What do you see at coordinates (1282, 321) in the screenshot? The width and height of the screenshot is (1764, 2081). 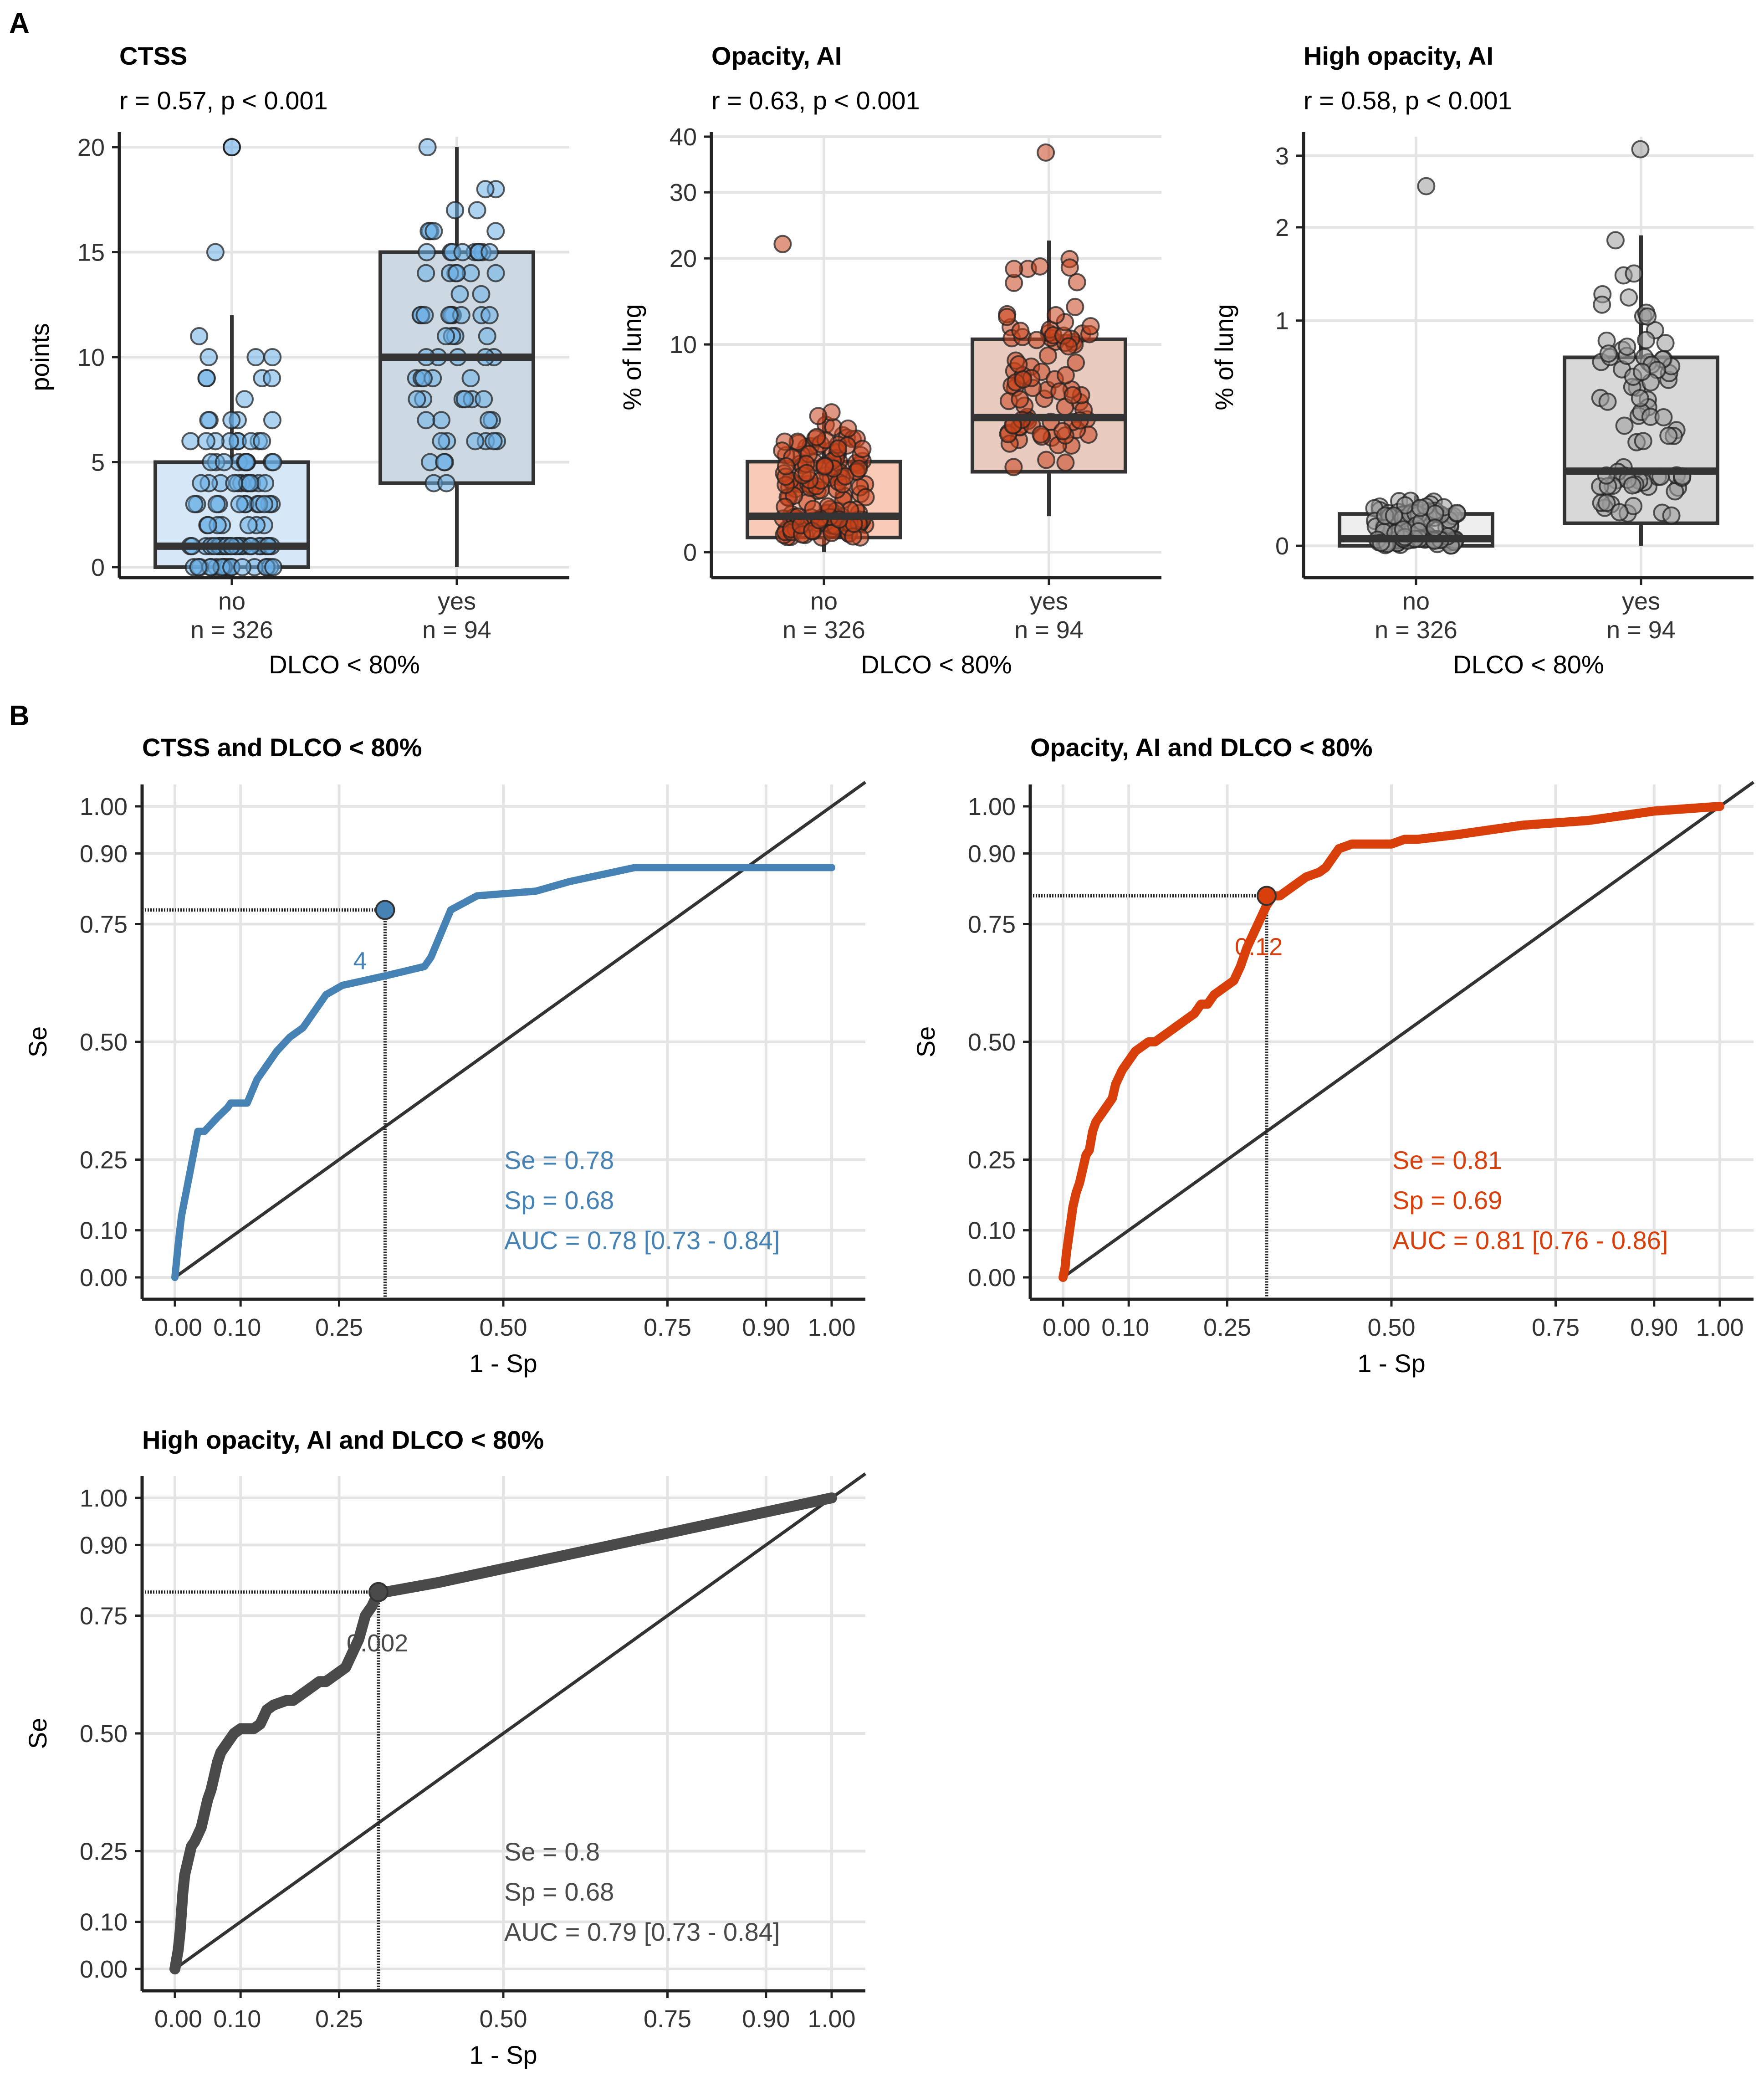 I see `y-tick-label: 1` at bounding box center [1282, 321].